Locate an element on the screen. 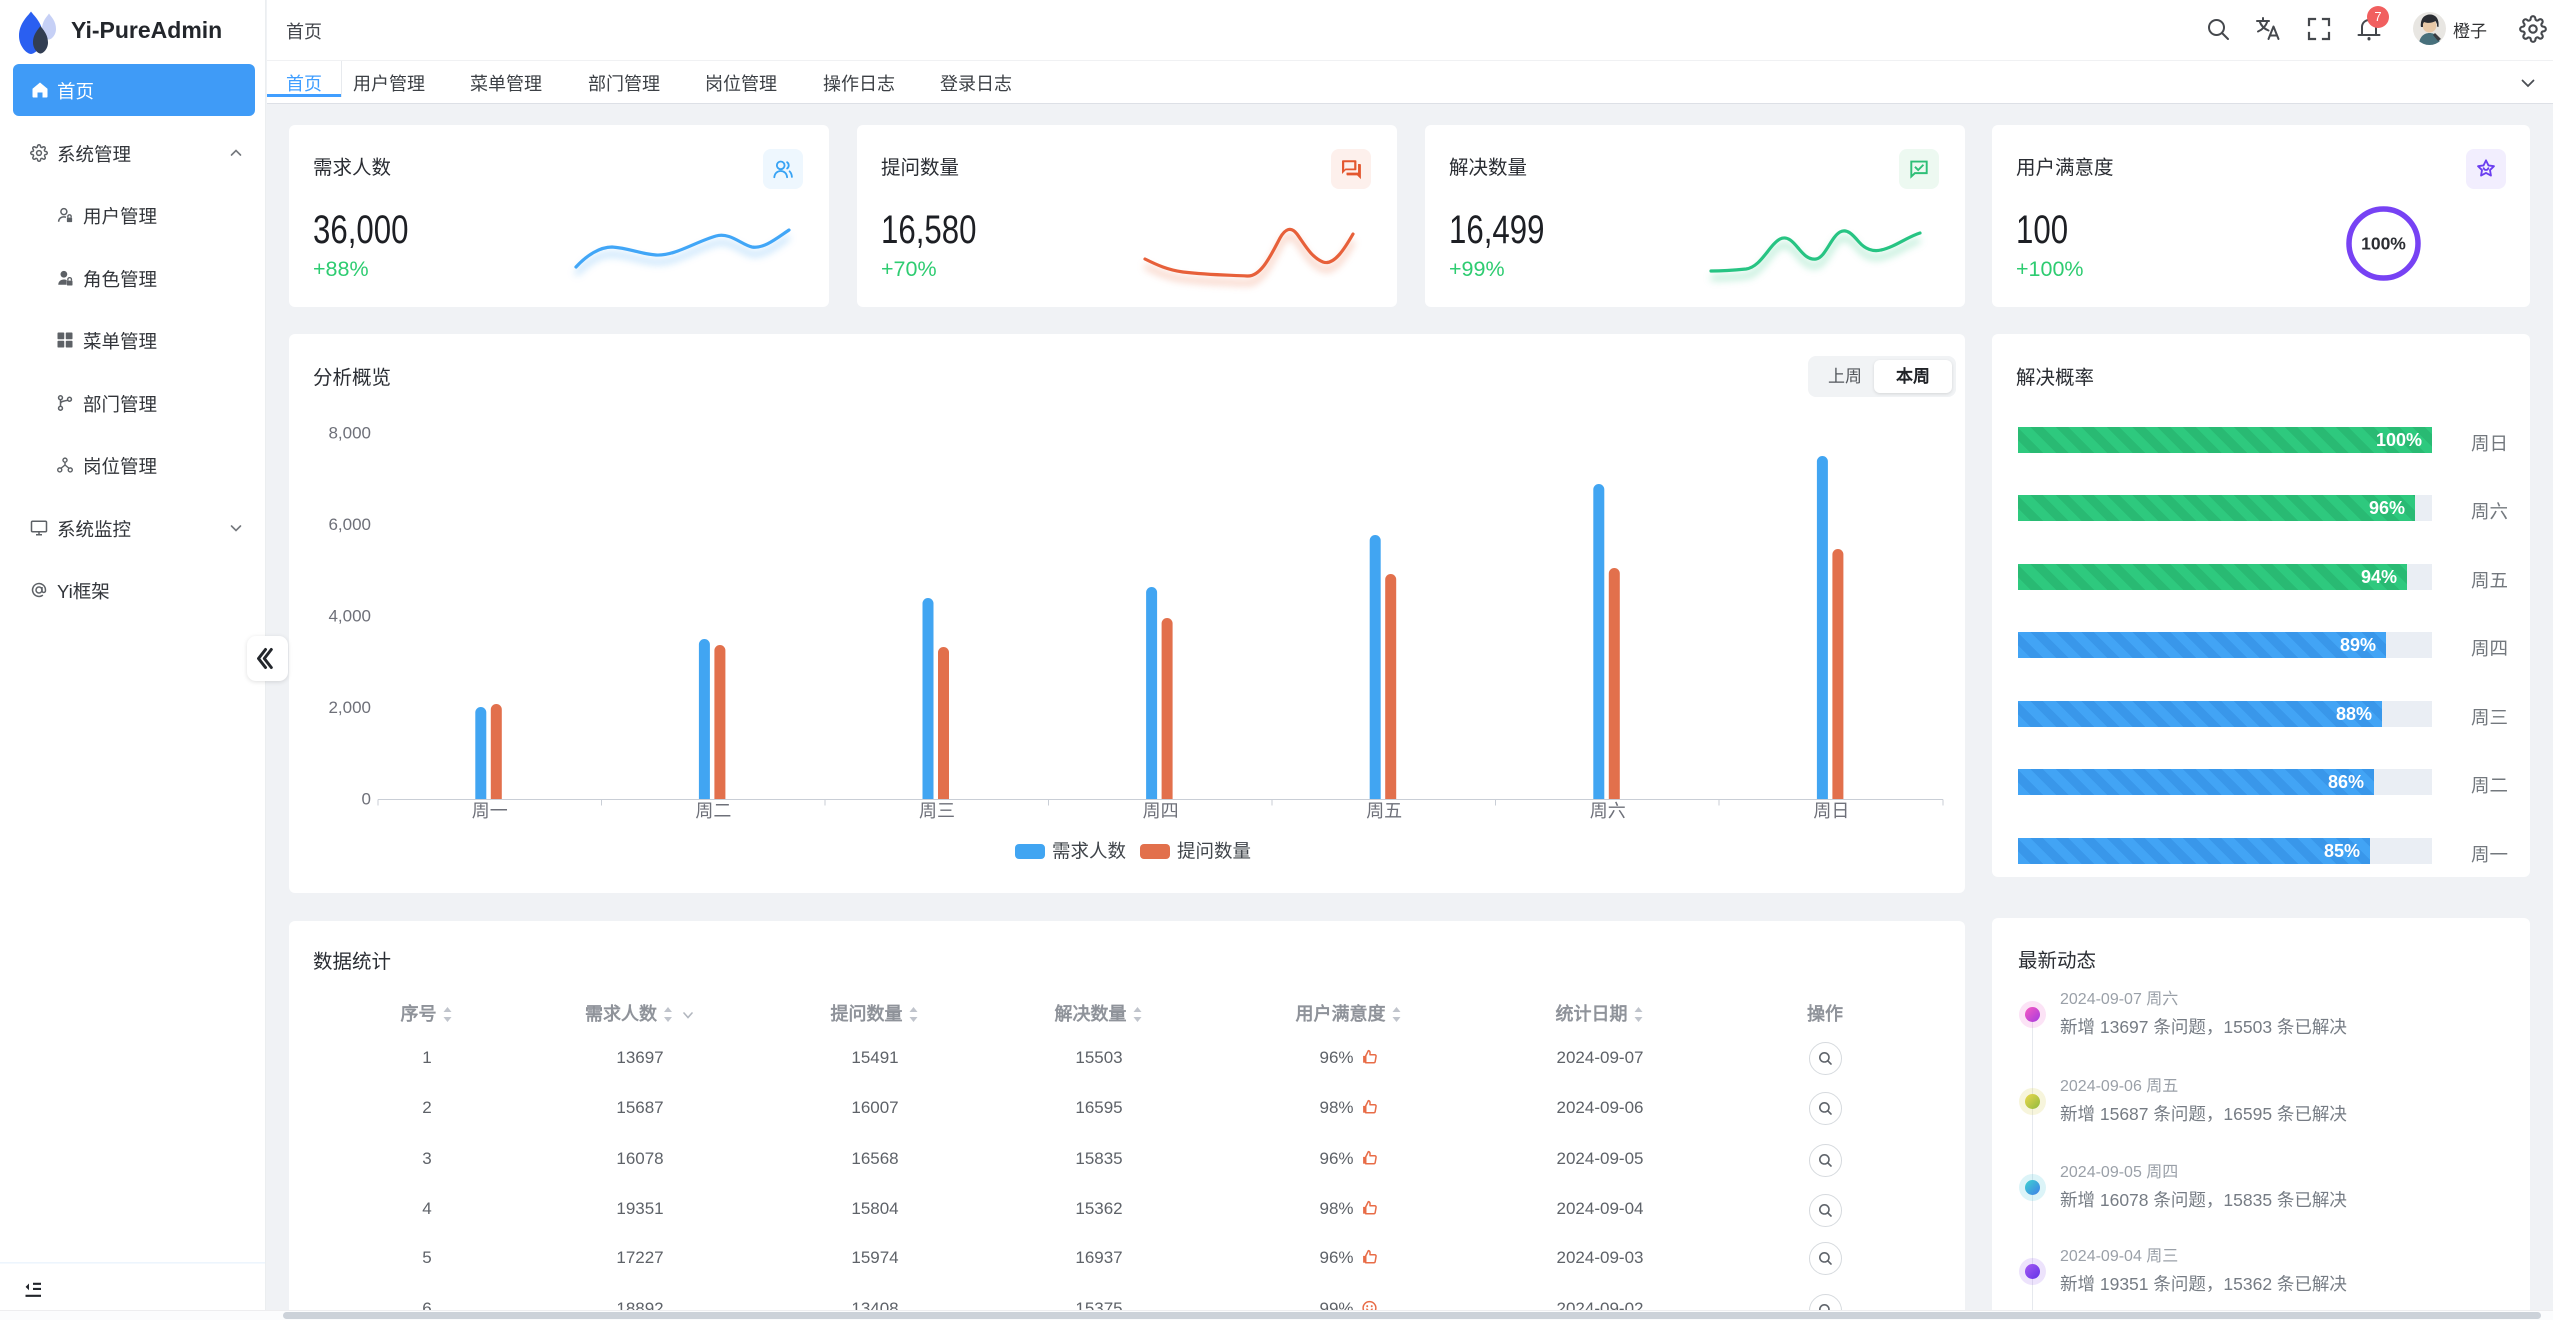  svg-text: 提问数量 is located at coordinates (1214, 851).